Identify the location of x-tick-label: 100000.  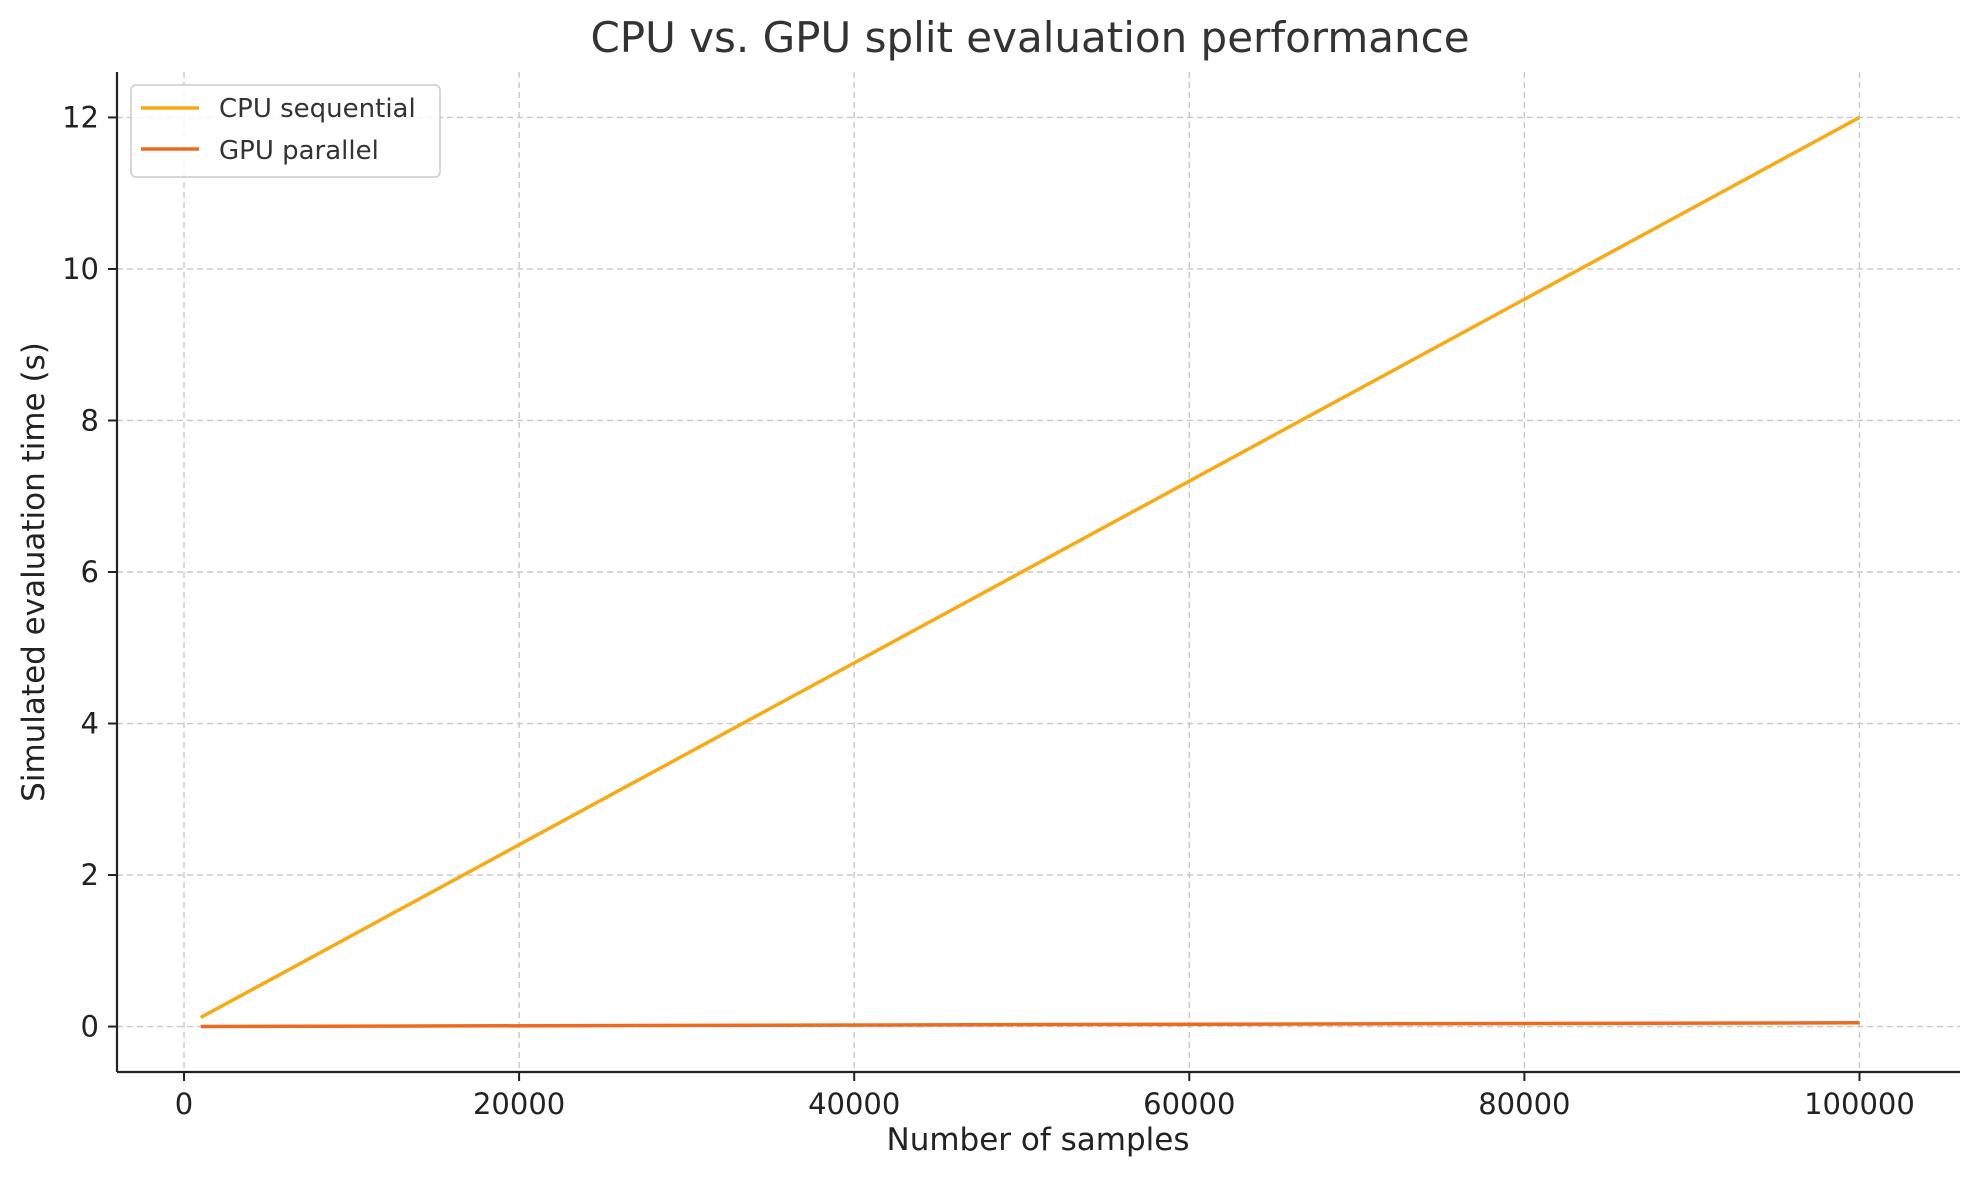
(1859, 1104).